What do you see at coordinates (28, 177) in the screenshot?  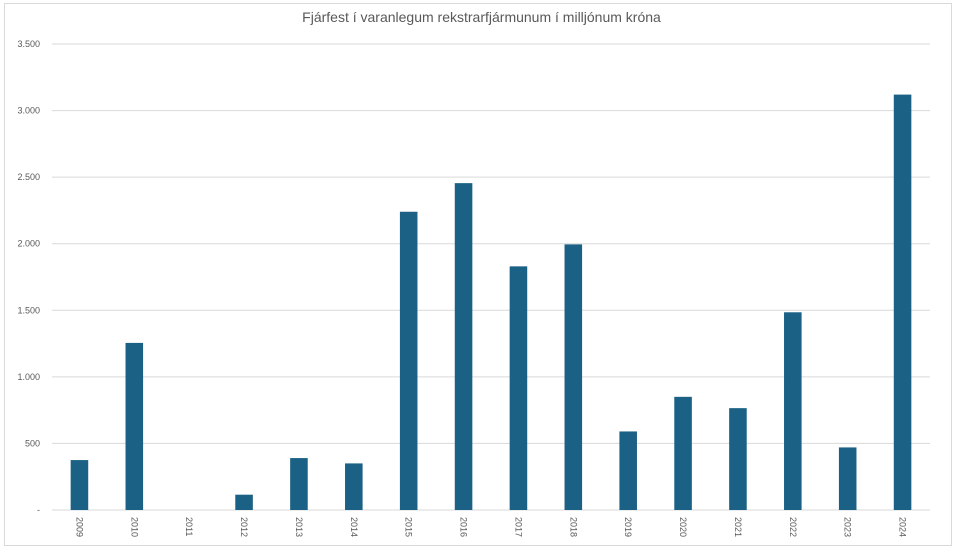 I see `y-tick-label: 2.500` at bounding box center [28, 177].